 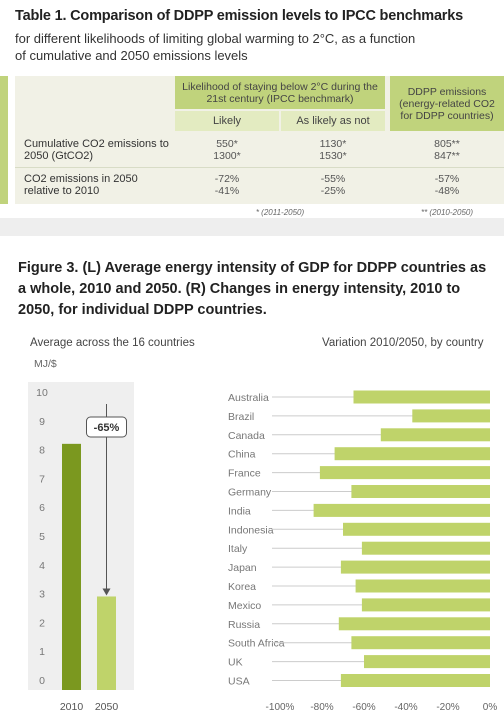 What do you see at coordinates (227, 156) in the screenshot?
I see `cell-cumulative-likely-2: 1300*` at bounding box center [227, 156].